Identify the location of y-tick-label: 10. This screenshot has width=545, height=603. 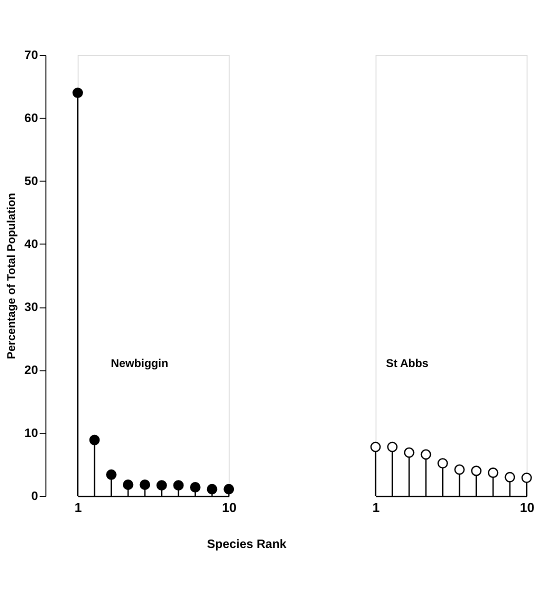
(31, 433).